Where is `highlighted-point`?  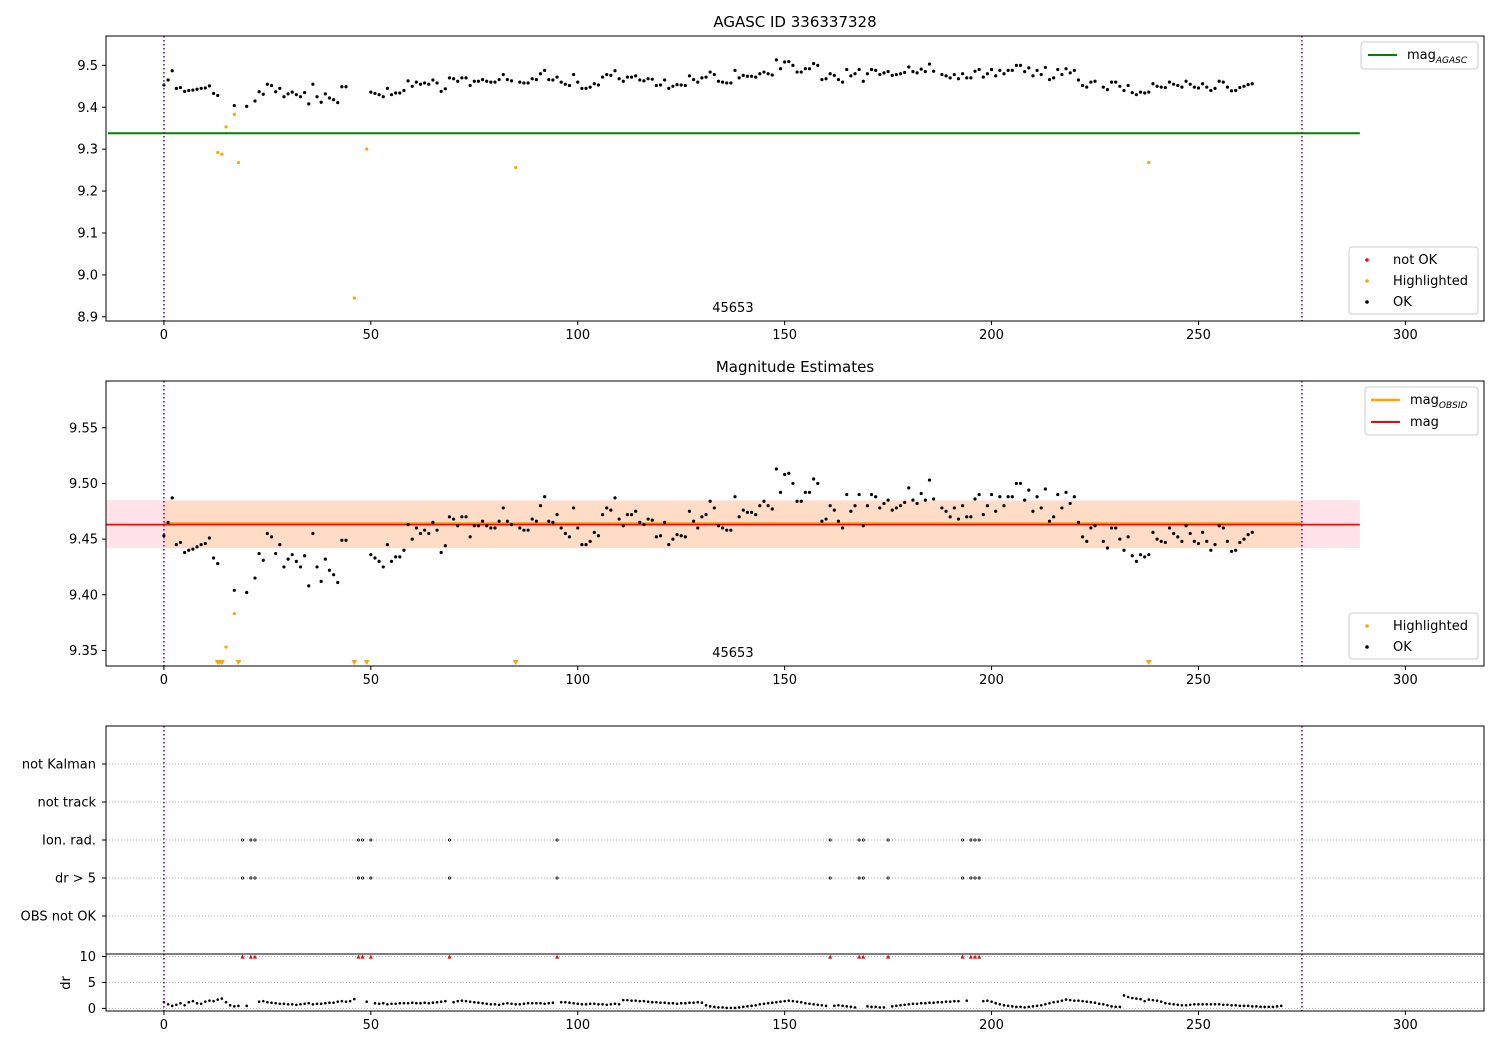
highlighted-point is located at coordinates (1149, 162).